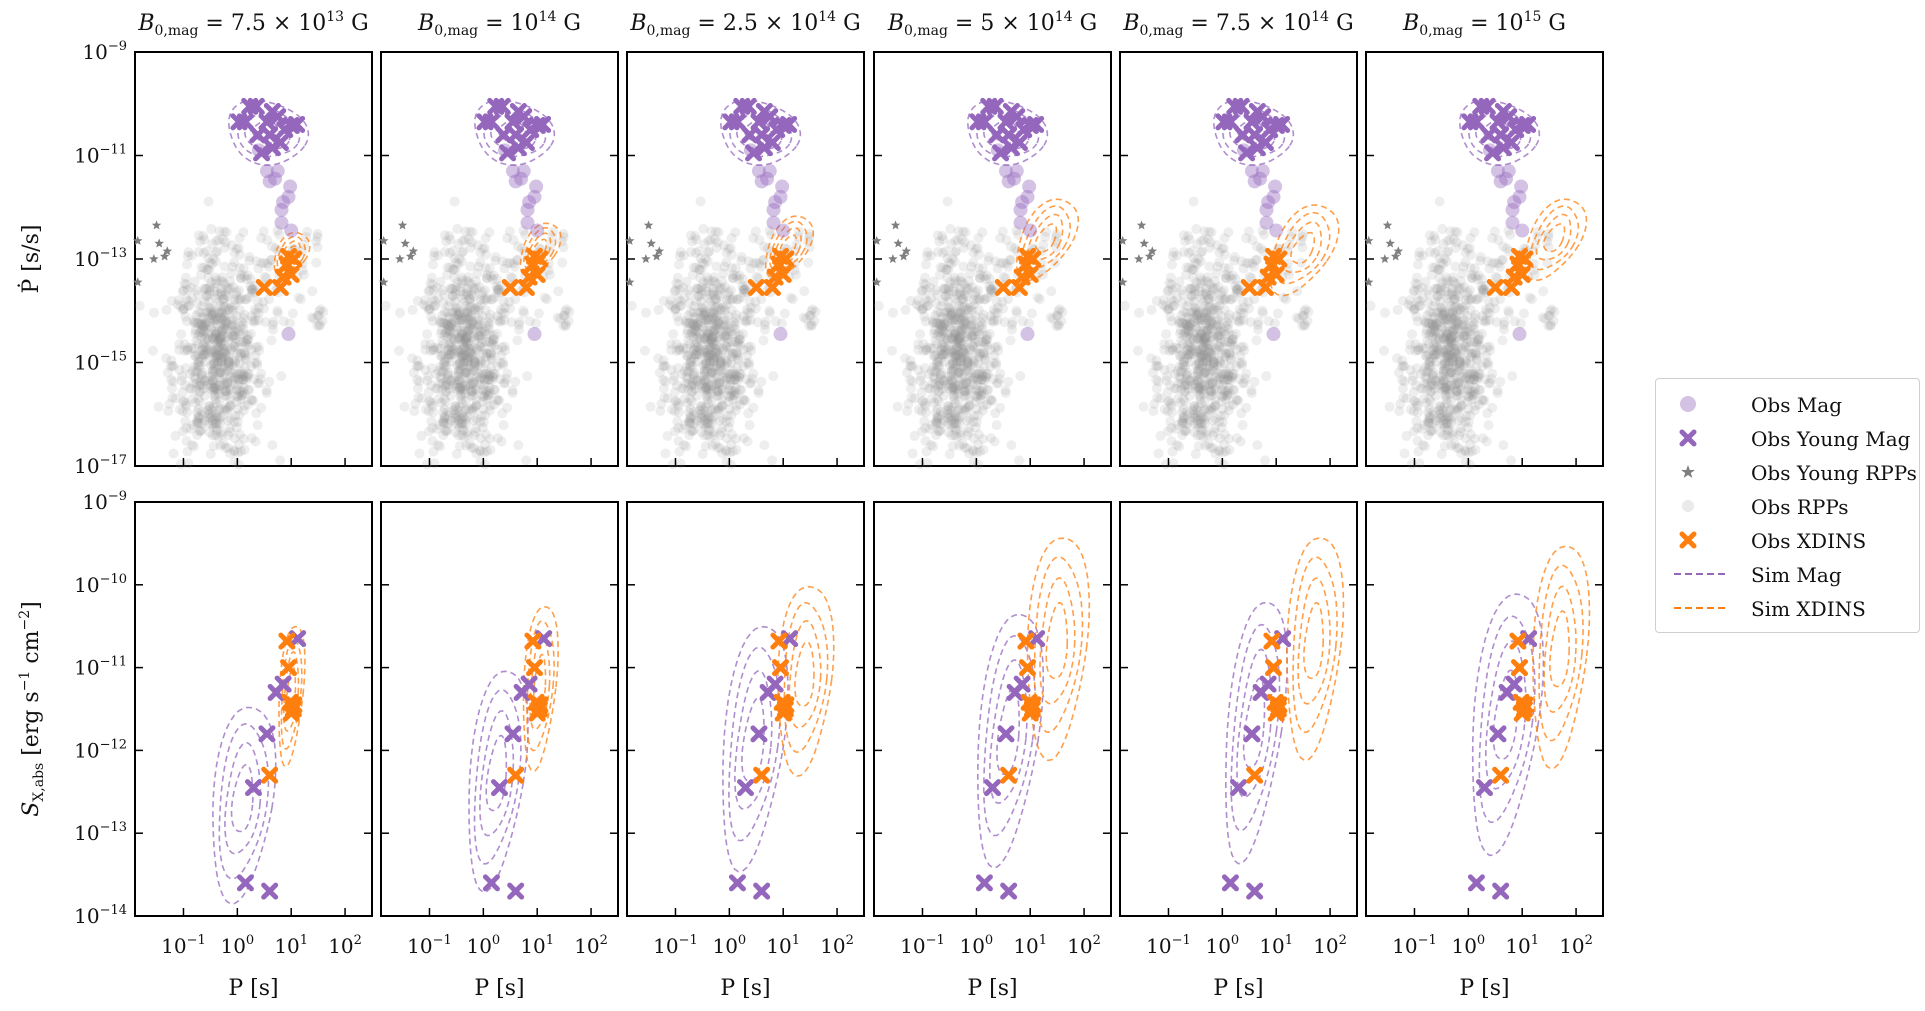 The width and height of the screenshot is (1925, 1011). I want to click on young-rpp-point, so click(893, 258).